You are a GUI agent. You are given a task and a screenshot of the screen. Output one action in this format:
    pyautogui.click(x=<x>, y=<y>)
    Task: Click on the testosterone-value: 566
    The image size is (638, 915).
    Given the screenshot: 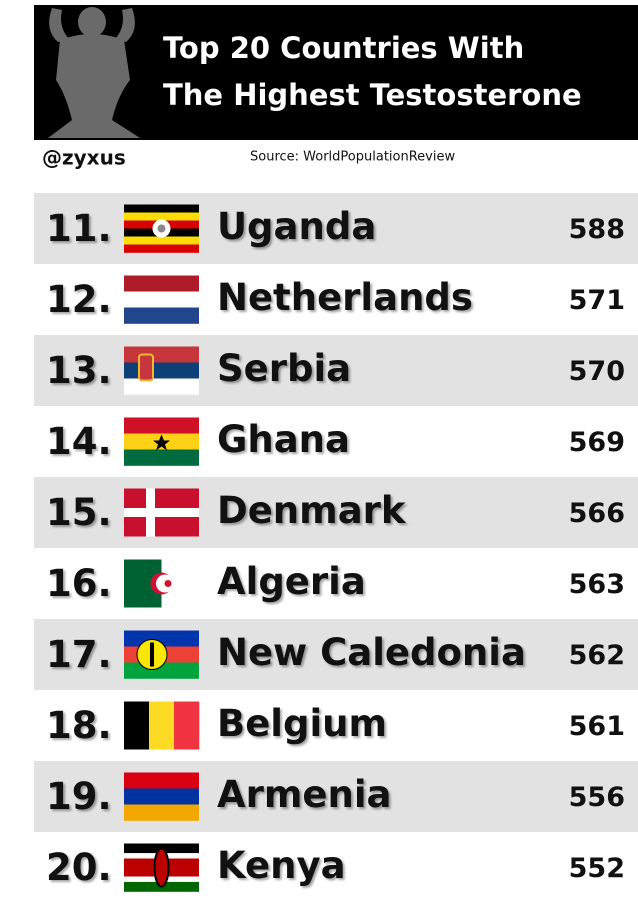 What is the action you would take?
    pyautogui.click(x=597, y=513)
    